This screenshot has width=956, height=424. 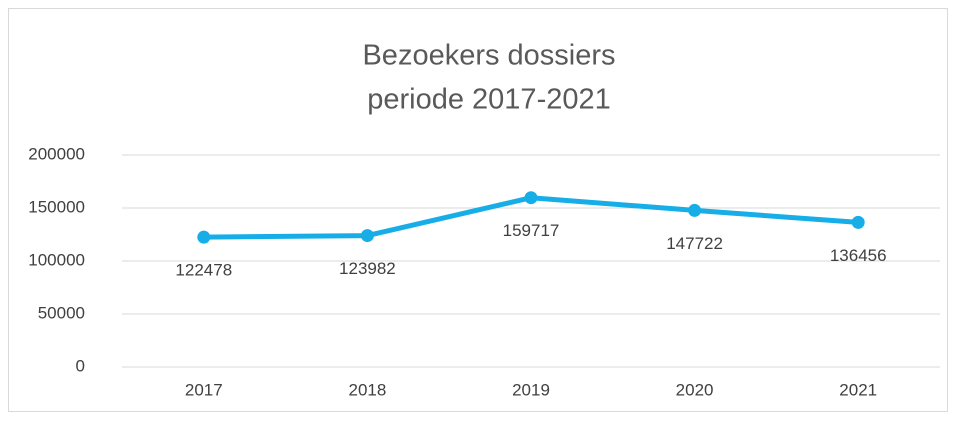 I want to click on y-tick-label: 50000, so click(x=61, y=312).